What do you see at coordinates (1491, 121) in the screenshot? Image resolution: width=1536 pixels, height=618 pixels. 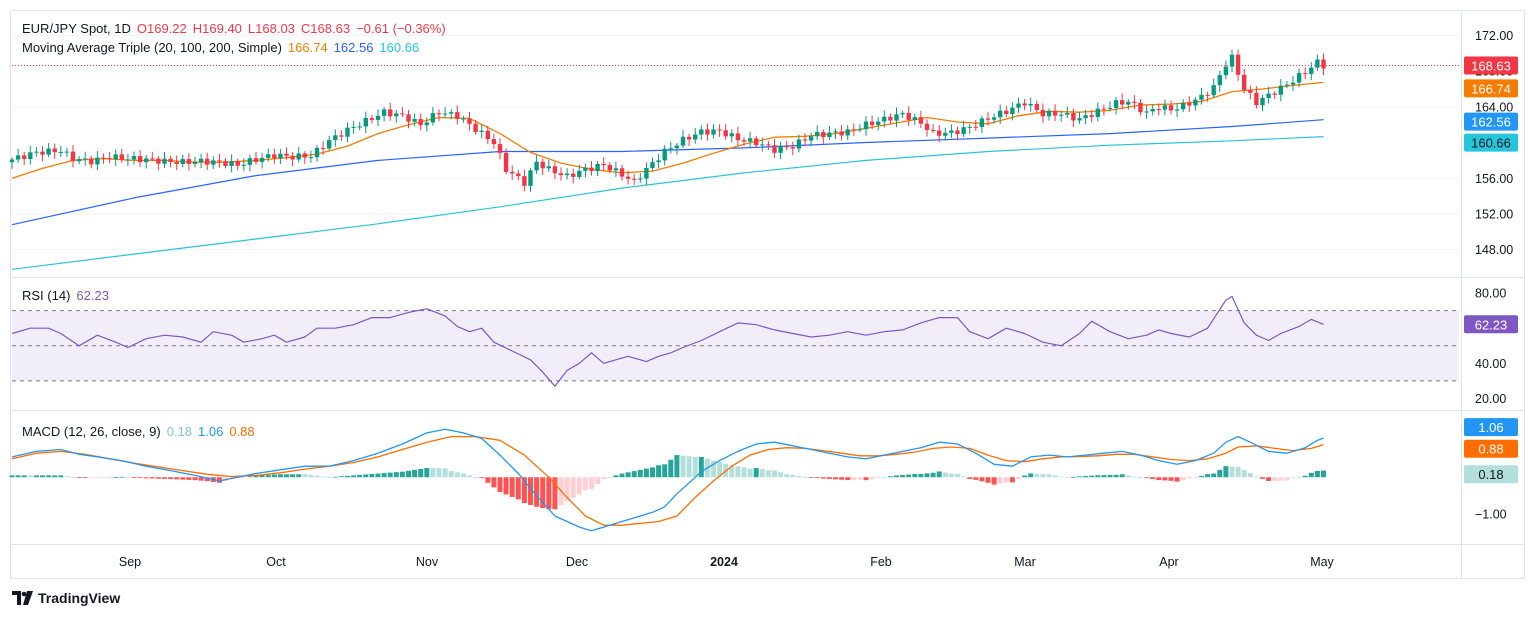 I see `ma100-tag-bg` at bounding box center [1491, 121].